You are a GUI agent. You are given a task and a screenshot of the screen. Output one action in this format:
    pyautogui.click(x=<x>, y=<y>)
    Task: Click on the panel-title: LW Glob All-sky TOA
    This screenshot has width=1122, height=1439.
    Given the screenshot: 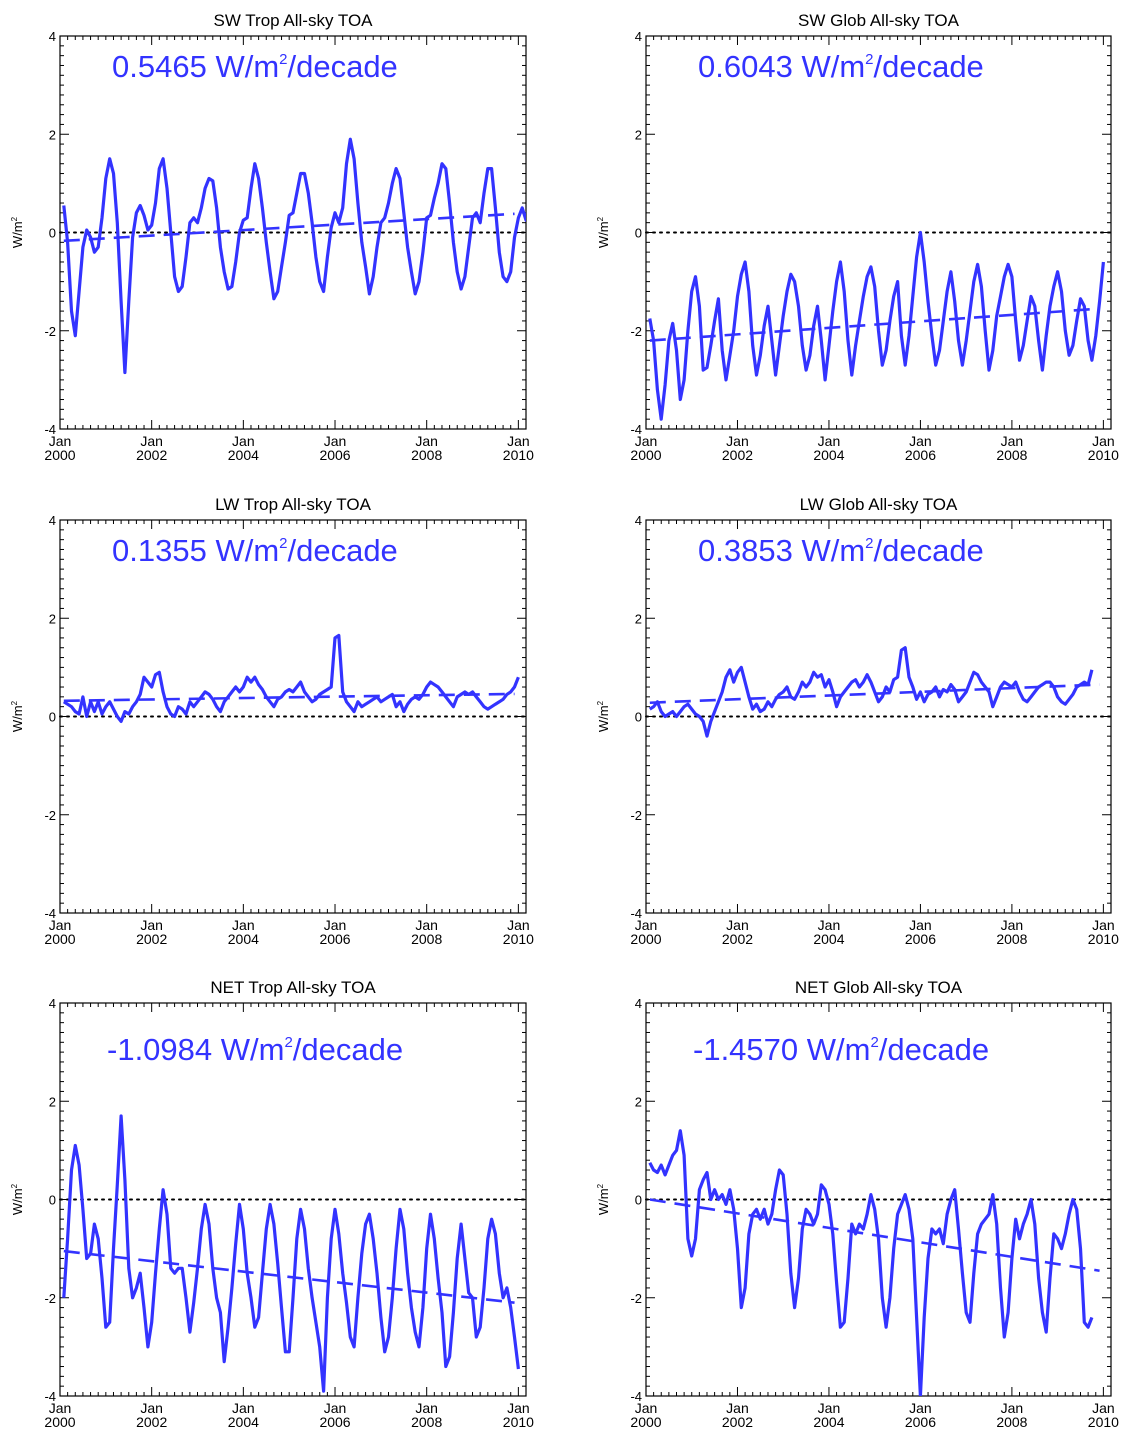 What is the action you would take?
    pyautogui.click(x=879, y=504)
    